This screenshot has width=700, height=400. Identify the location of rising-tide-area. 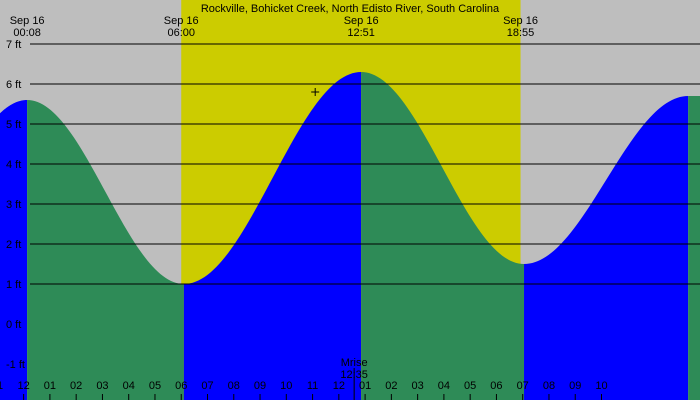
(14, 250).